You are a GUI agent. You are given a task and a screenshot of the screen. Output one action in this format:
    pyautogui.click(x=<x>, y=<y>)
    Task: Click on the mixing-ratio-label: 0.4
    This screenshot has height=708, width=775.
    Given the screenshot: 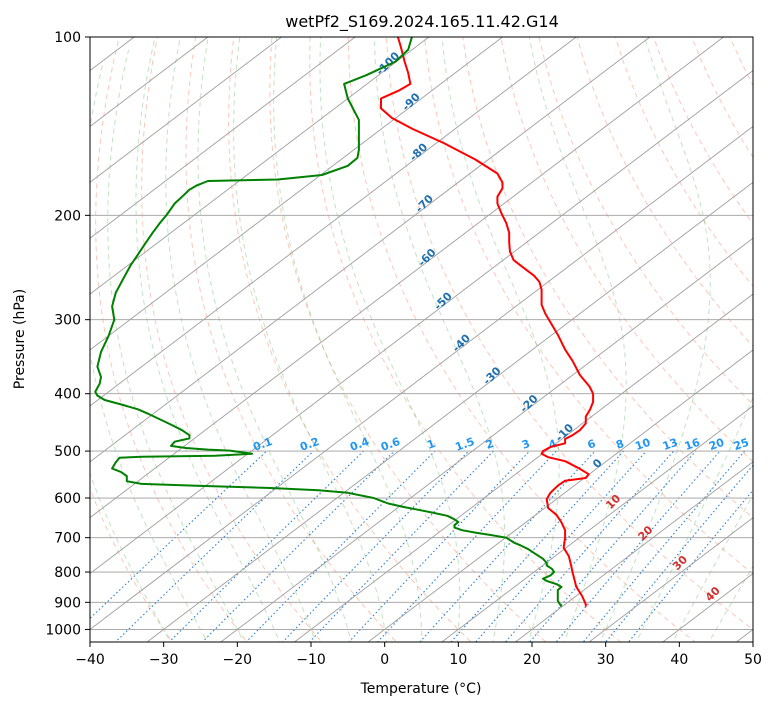 What is the action you would take?
    pyautogui.click(x=359, y=444)
    